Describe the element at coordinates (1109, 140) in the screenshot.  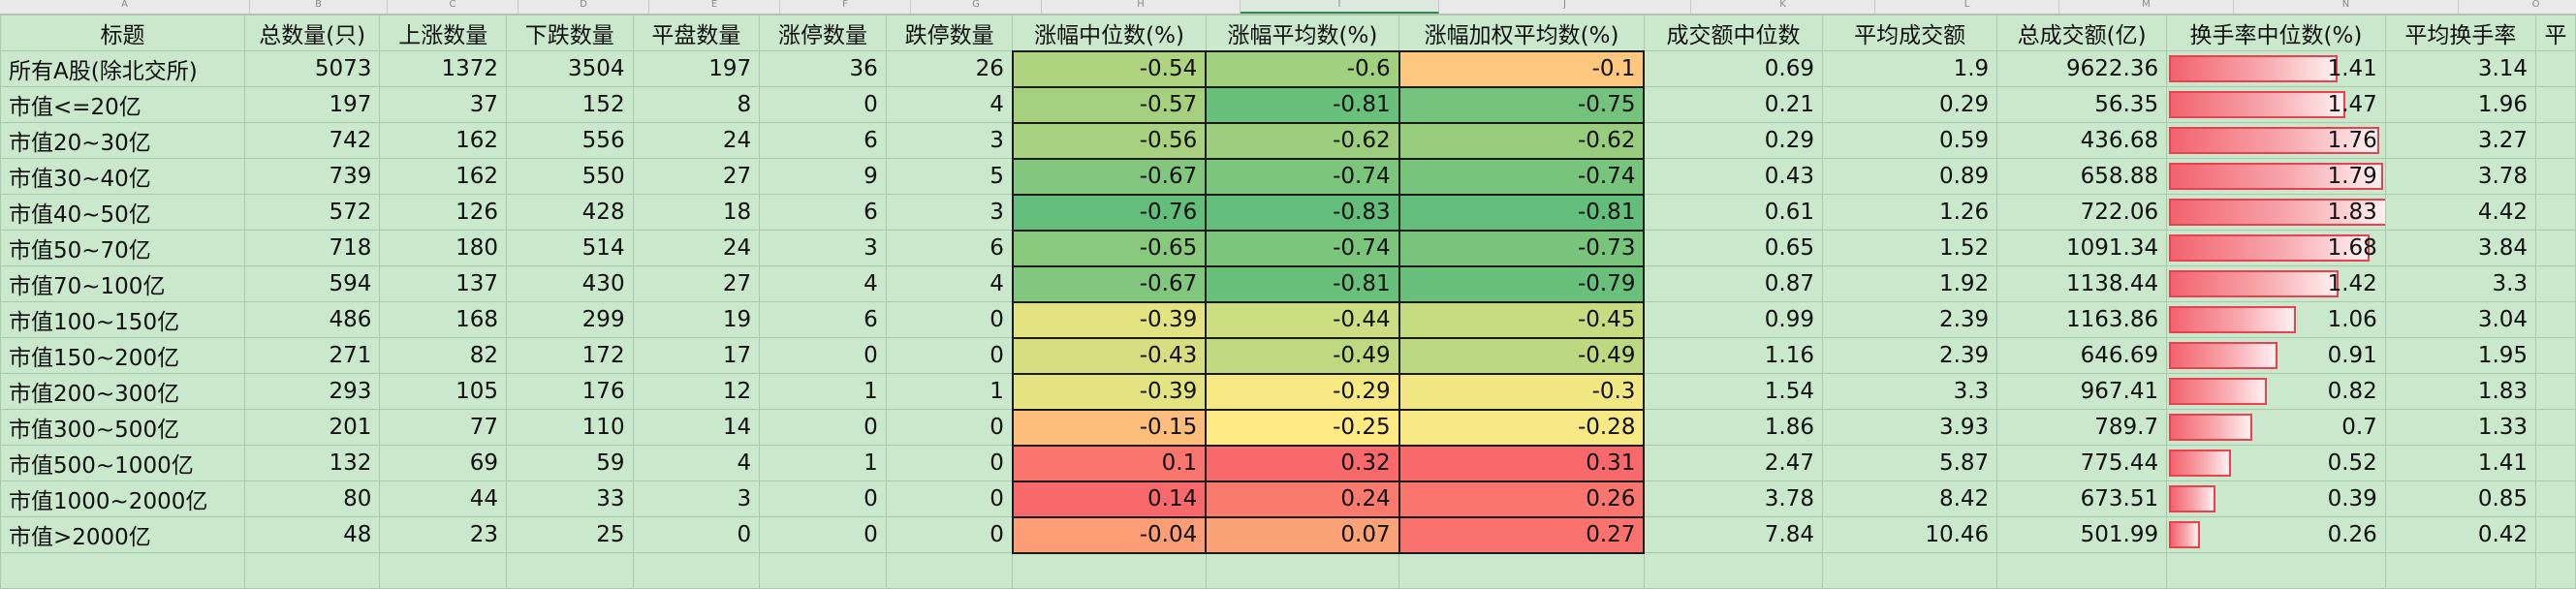
I see `cell-change-median: -0.56` at that location.